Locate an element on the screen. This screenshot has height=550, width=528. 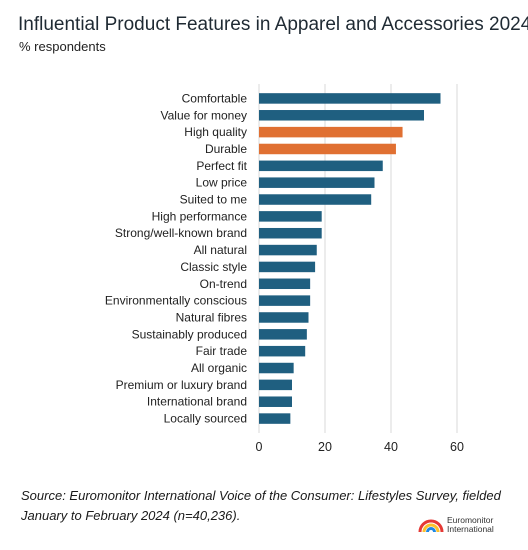
category-label: All natural is located at coordinates (220, 250).